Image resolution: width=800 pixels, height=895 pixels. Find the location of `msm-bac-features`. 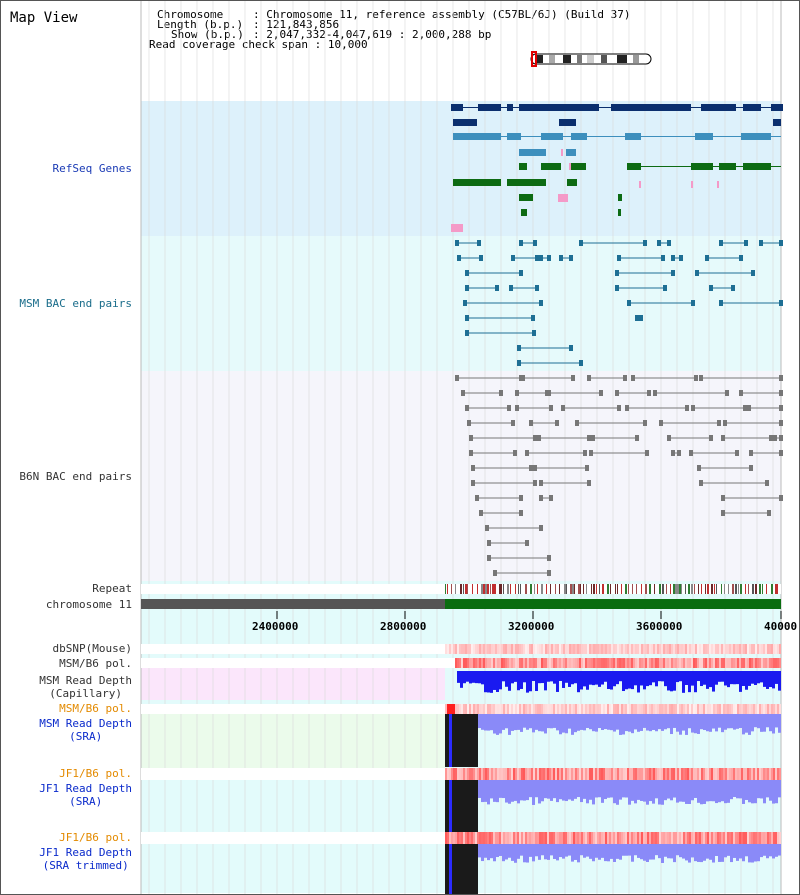

msm-bac-features is located at coordinates (619, 303).